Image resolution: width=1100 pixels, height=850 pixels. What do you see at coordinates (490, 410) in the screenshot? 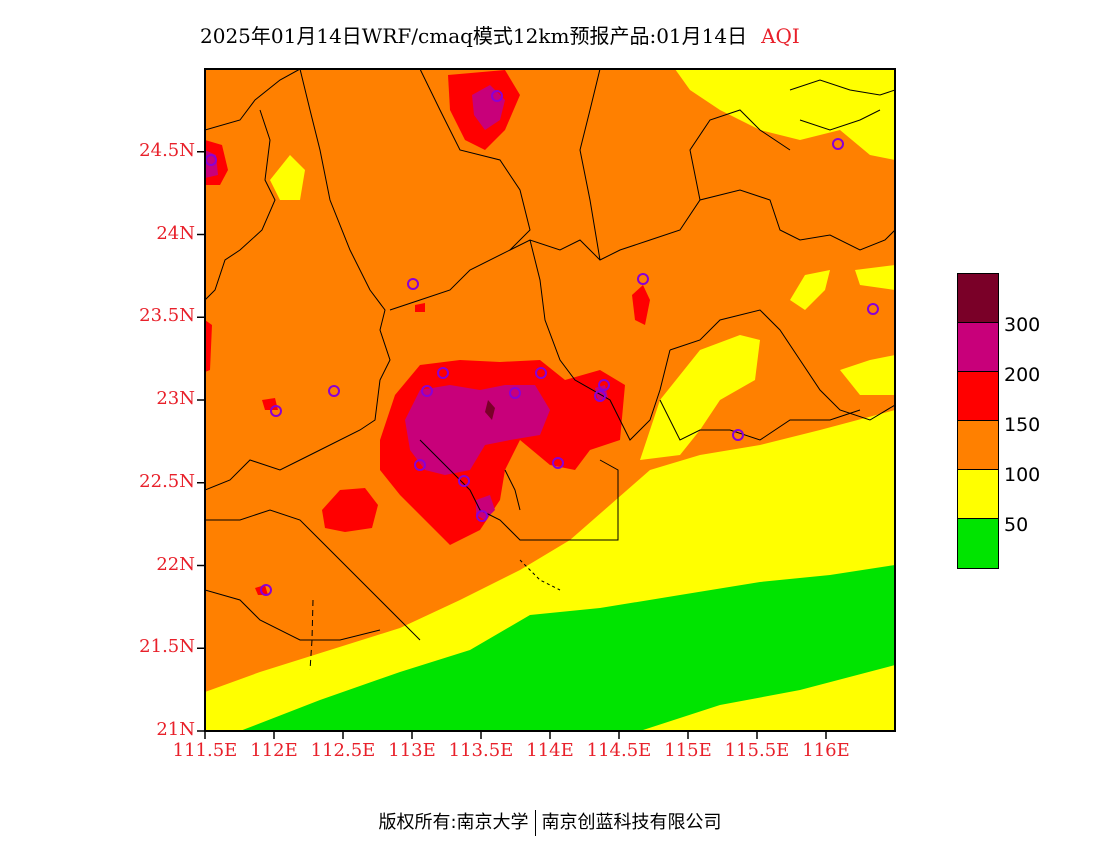
I see `aqi-region-300-plus` at bounding box center [490, 410].